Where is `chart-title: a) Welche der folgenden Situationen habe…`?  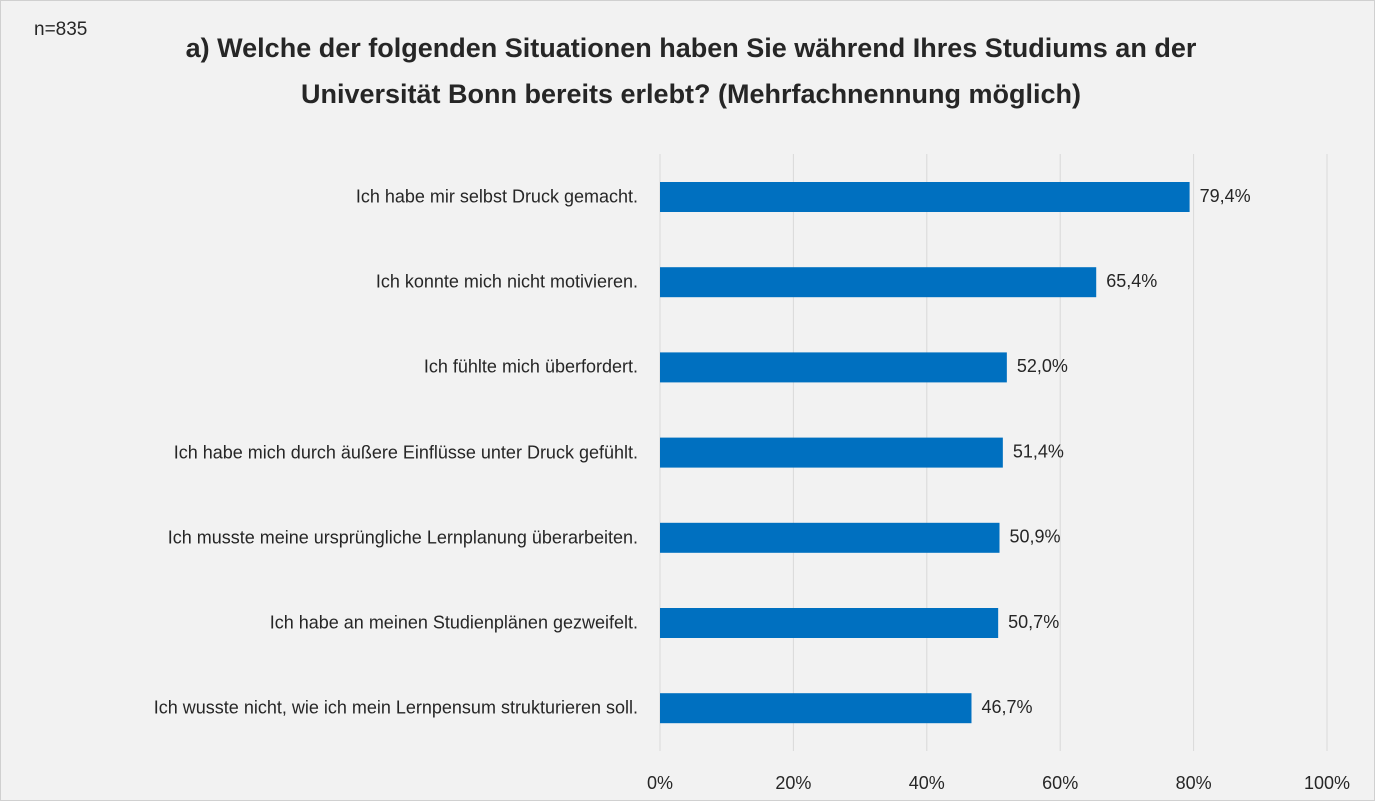
chart-title: a) Welche der folgenden Situationen habe… is located at coordinates (691, 71).